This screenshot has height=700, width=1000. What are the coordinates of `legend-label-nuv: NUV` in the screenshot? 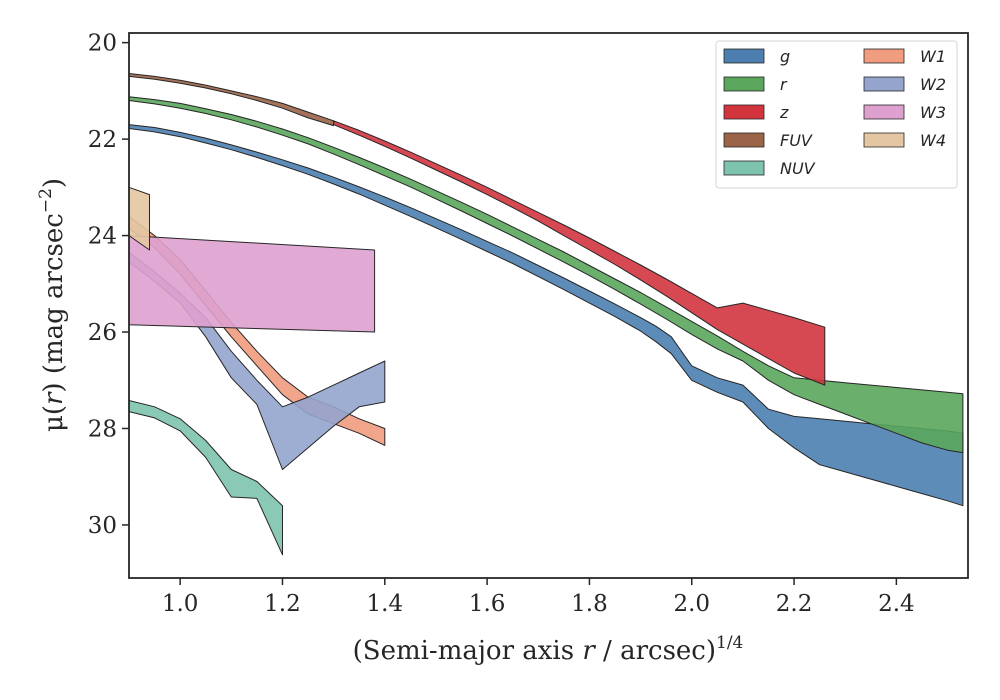 It's located at (798, 168).